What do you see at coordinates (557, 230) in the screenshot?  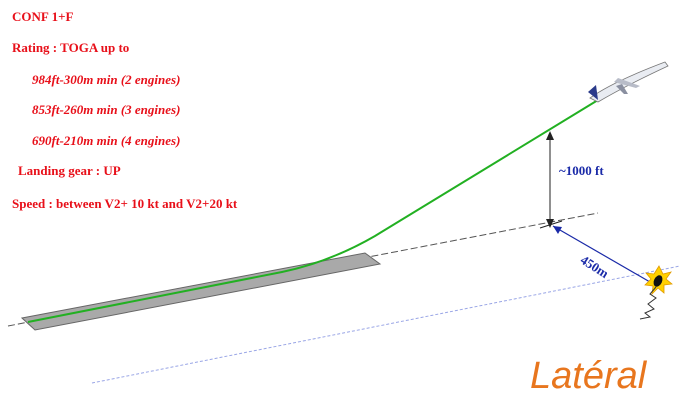 I see `distance-arrow` at bounding box center [557, 230].